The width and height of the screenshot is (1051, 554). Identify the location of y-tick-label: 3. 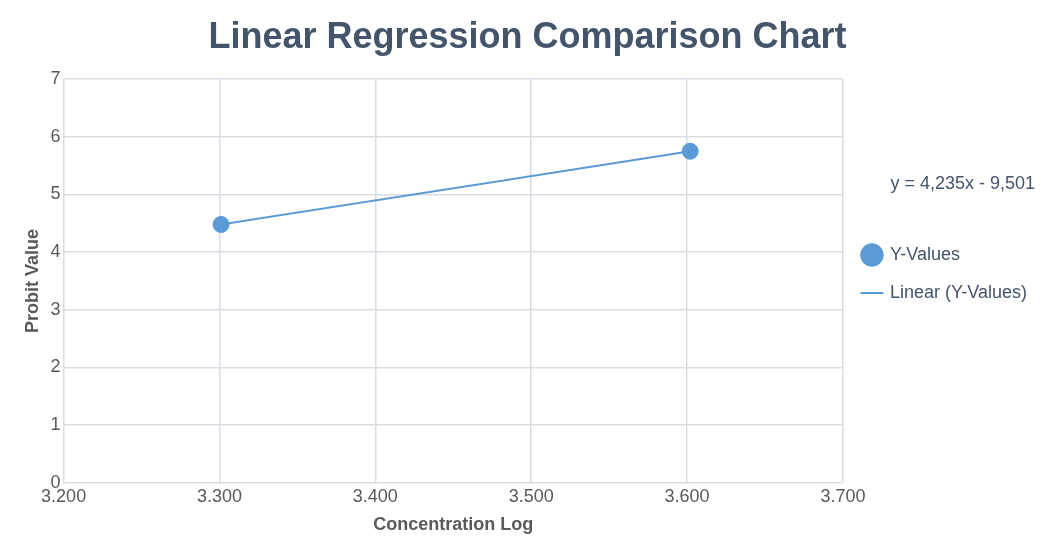
(55, 308).